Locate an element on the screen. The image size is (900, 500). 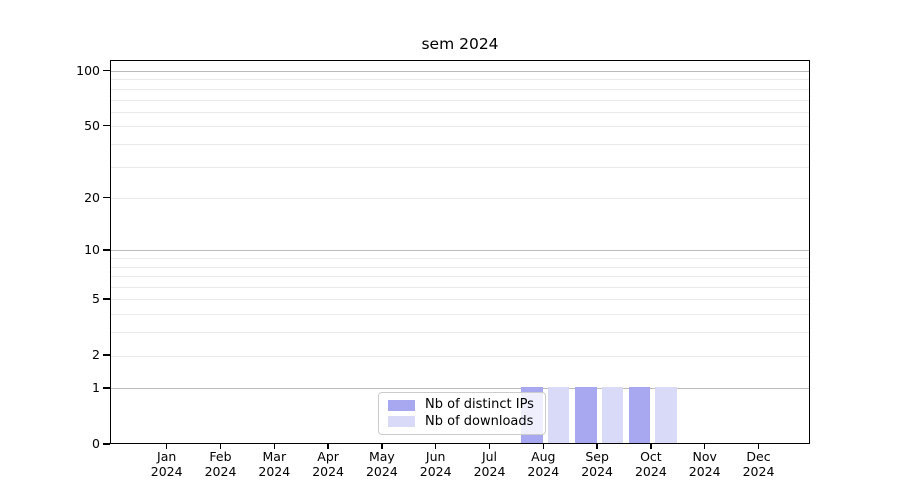
legend-entry: Nb of distinct IPs is located at coordinates (462, 405).